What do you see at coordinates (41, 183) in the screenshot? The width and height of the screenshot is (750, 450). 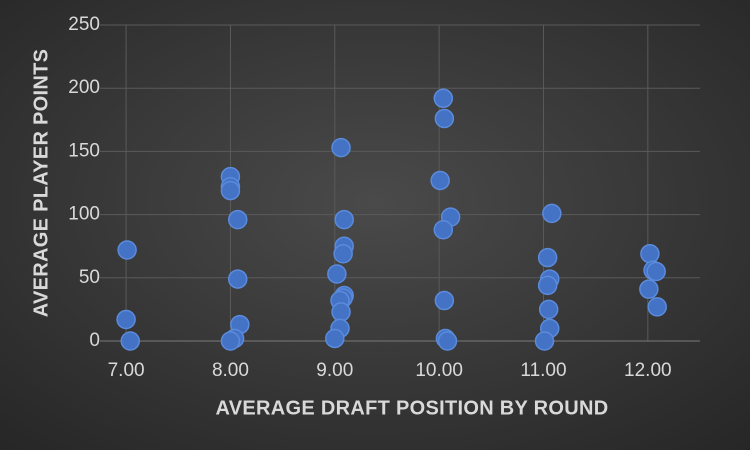 I see `y-axis-title: AVERAGE PLAYER POINTS` at bounding box center [41, 183].